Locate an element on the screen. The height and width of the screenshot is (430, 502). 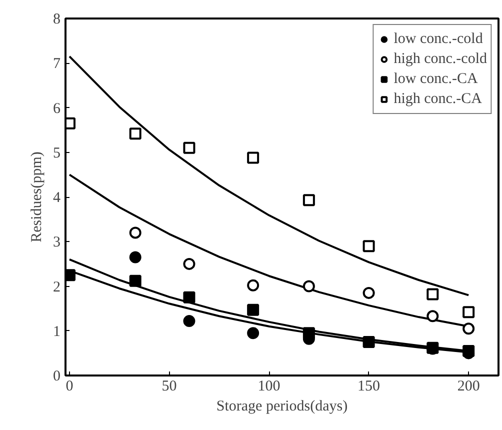
y-tick-label: 2 is located at coordinates (56, 287).